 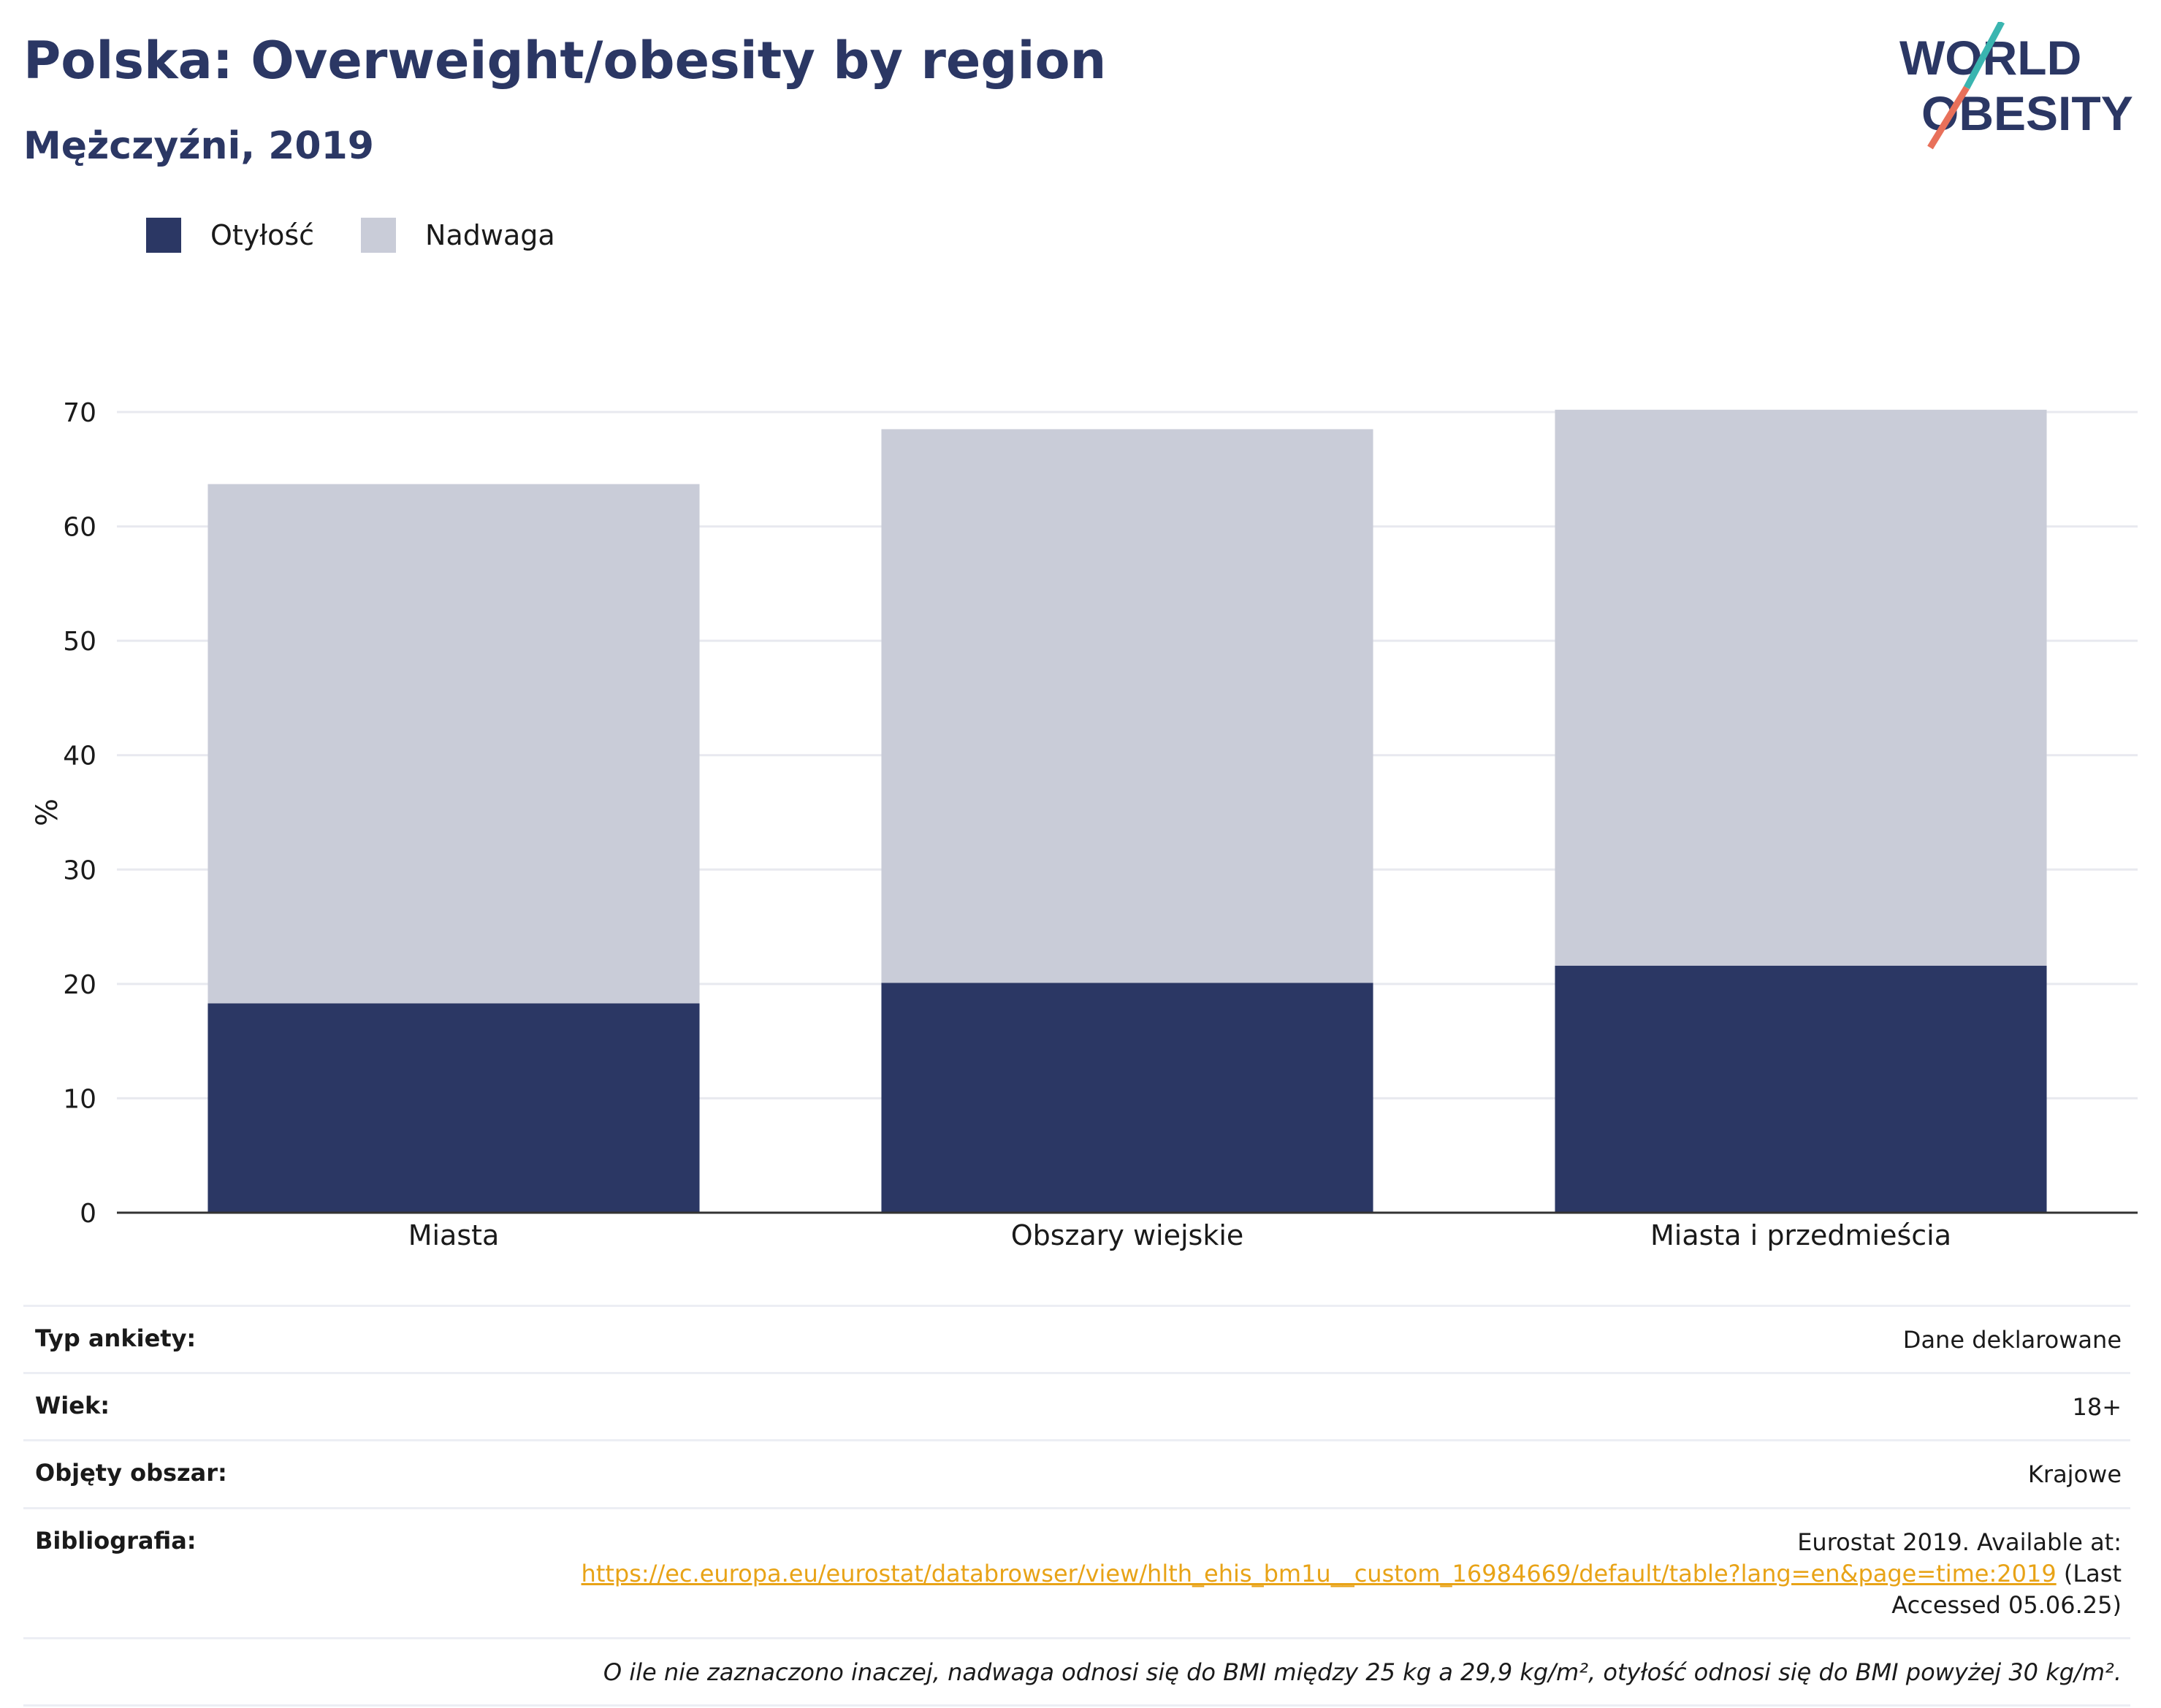 What do you see at coordinates (262, 235) in the screenshot?
I see `legend-label-obesity: Otyłość` at bounding box center [262, 235].